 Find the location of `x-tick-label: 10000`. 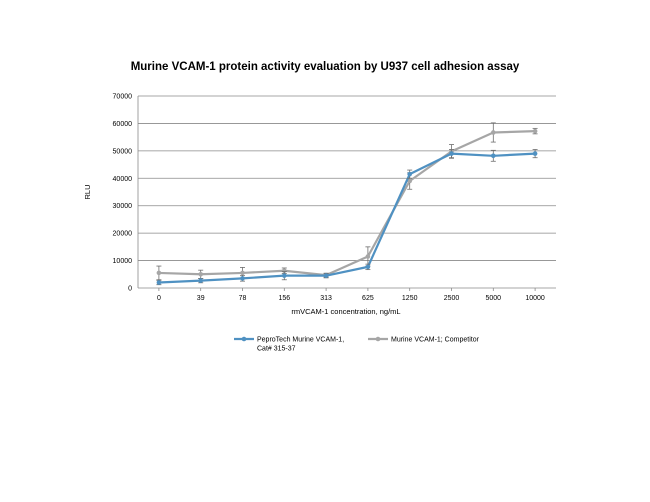

x-tick-label: 10000 is located at coordinates (535, 298).